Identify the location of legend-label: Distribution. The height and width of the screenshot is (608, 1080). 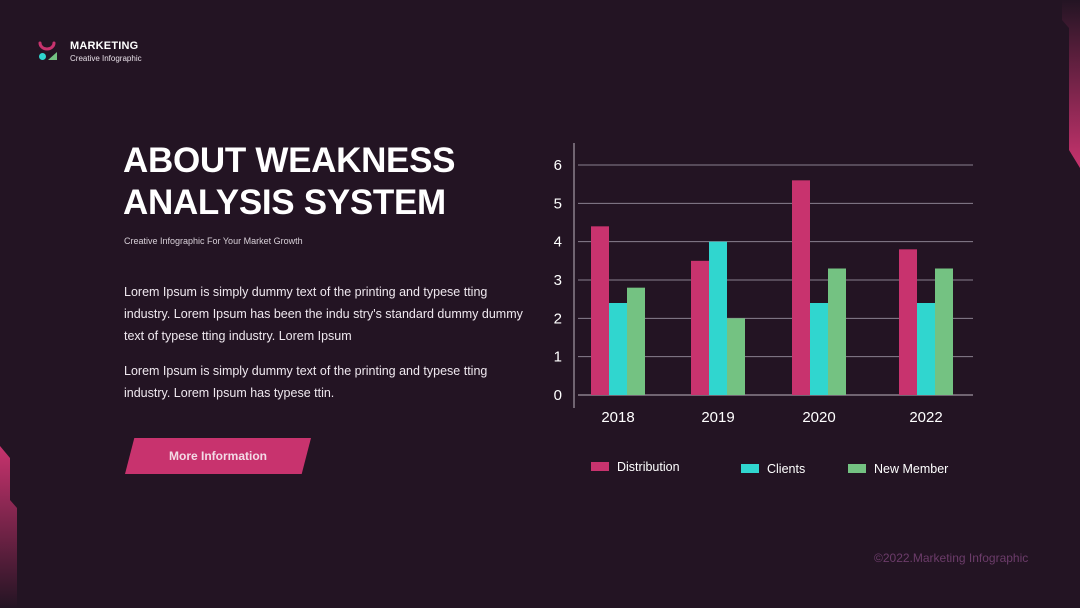
(648, 467).